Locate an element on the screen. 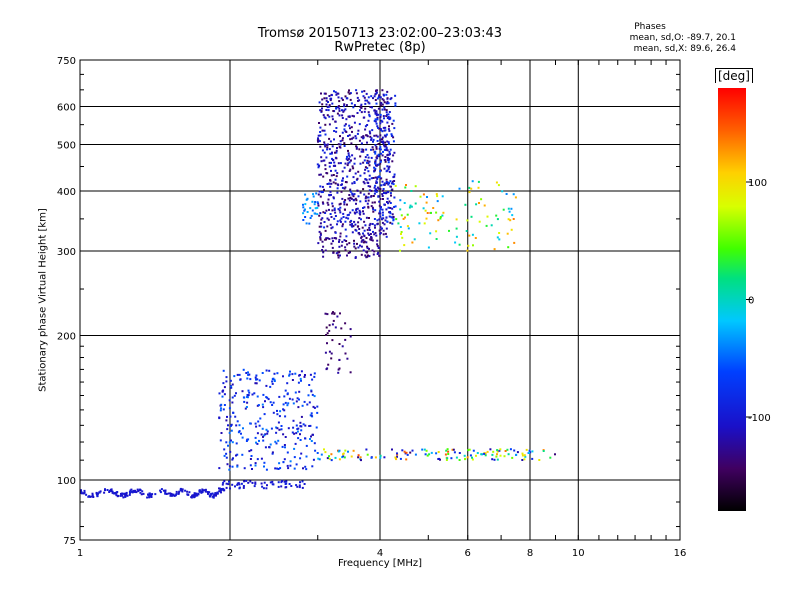  colorbar-label: [deg] is located at coordinates (734, 75).